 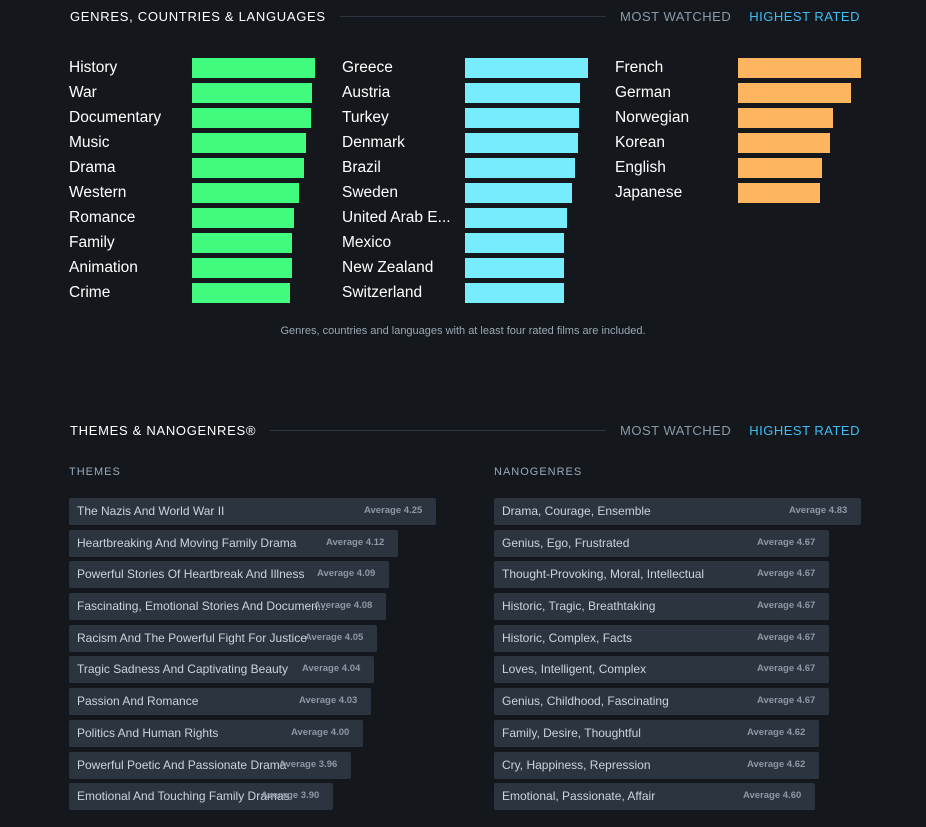 What do you see at coordinates (567, 637) in the screenshot?
I see `nanogenre-name: Historic, Complex, Facts` at bounding box center [567, 637].